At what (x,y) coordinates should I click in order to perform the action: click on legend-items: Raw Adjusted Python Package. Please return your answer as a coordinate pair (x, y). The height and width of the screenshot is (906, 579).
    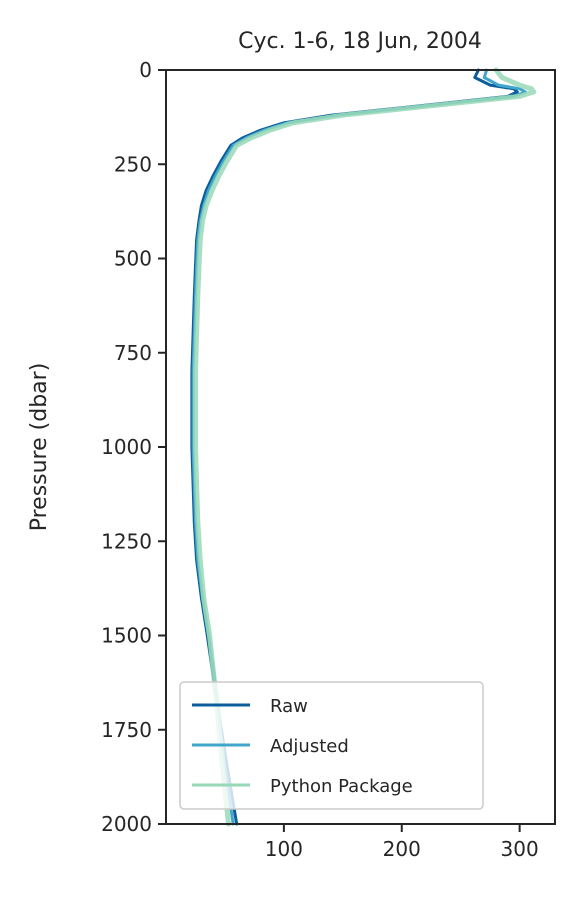
    Looking at the image, I should click on (302, 746).